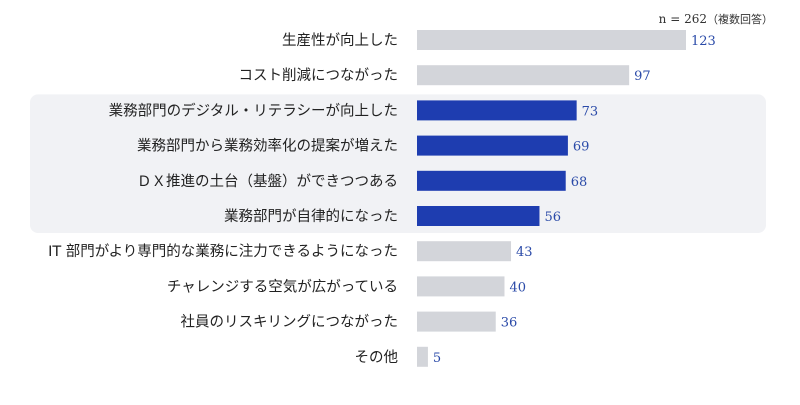  What do you see at coordinates (552, 217) in the screenshot?
I see `value-label: 56` at bounding box center [552, 217].